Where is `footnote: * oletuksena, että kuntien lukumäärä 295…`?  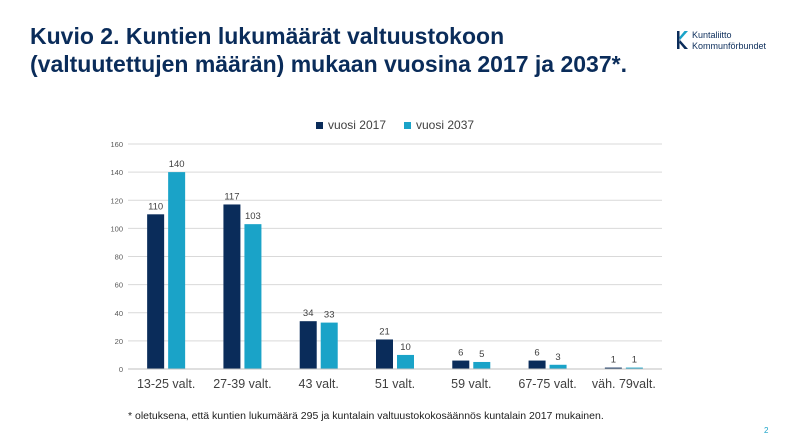 footnote: * oletuksena, että kuntien lukumäärä 295… is located at coordinates (366, 416).